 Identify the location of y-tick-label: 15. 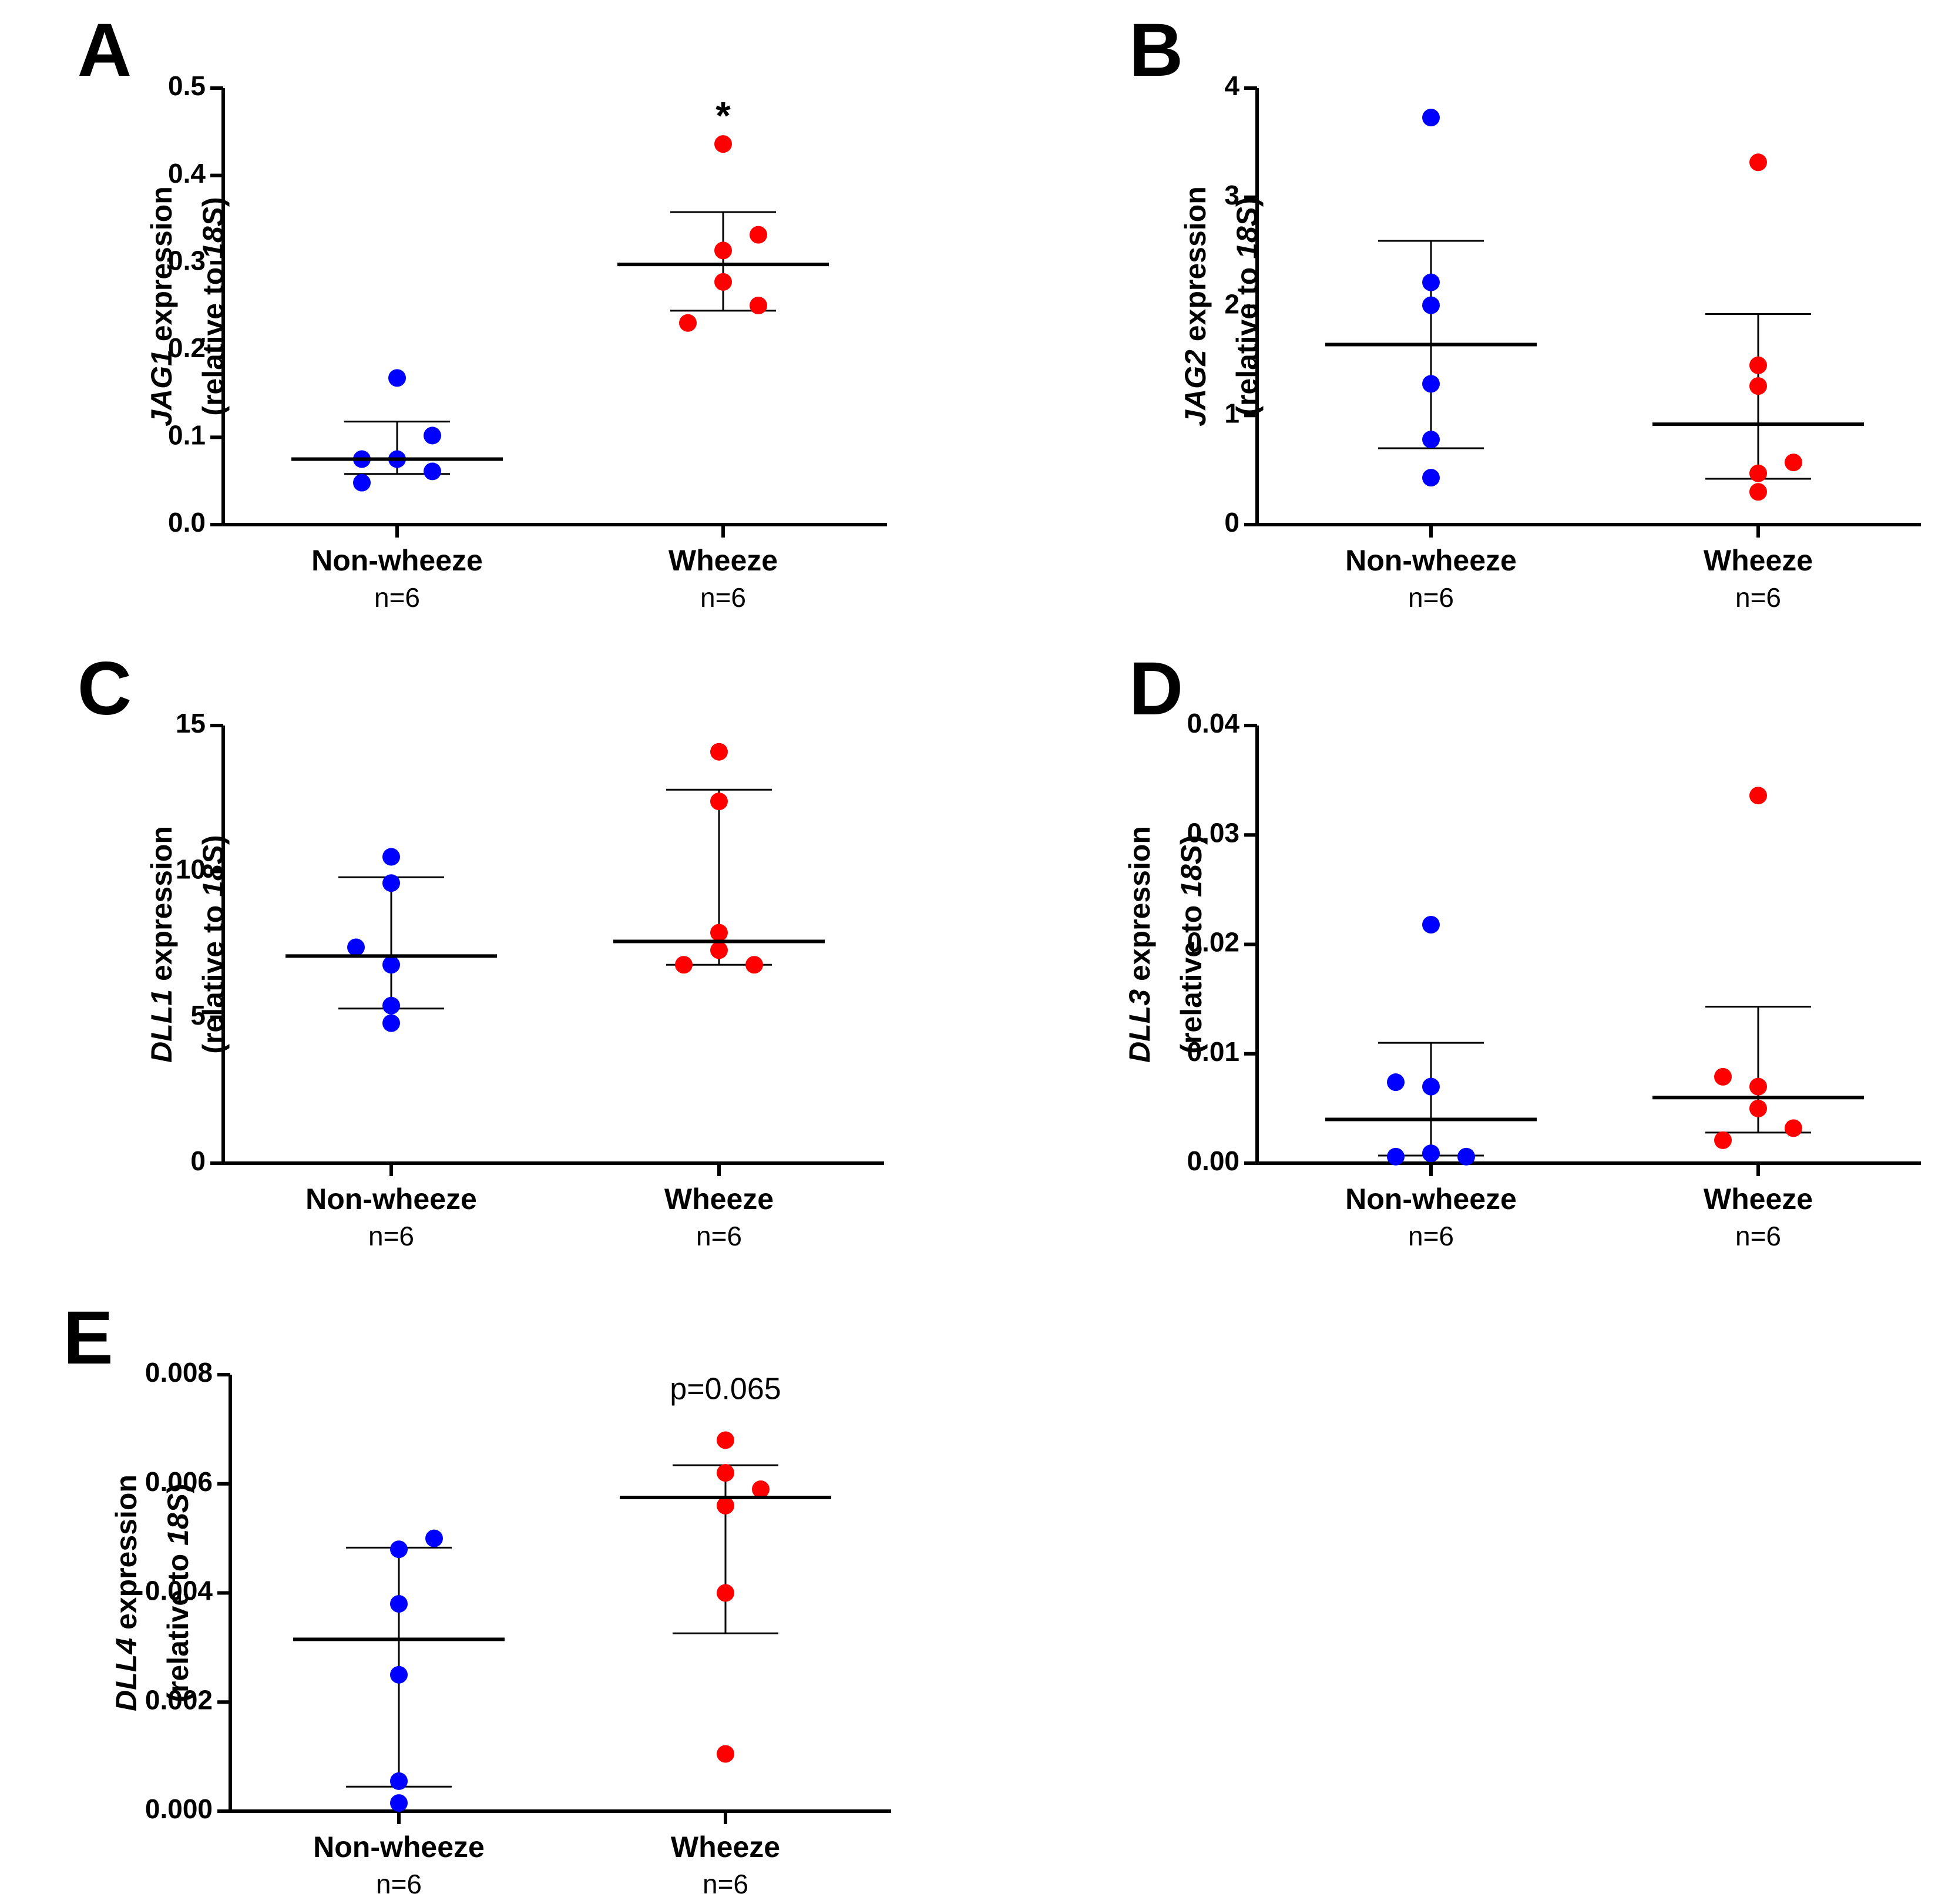
(191, 723).